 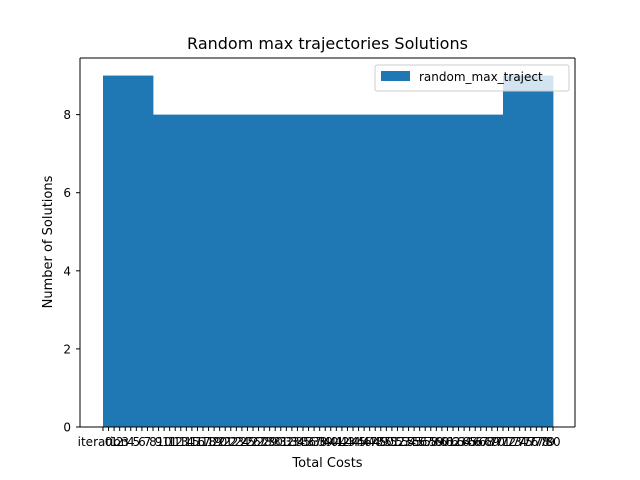 What do you see at coordinates (252, 442) in the screenshot?
I see `x-tick-label: 26` at bounding box center [252, 442].